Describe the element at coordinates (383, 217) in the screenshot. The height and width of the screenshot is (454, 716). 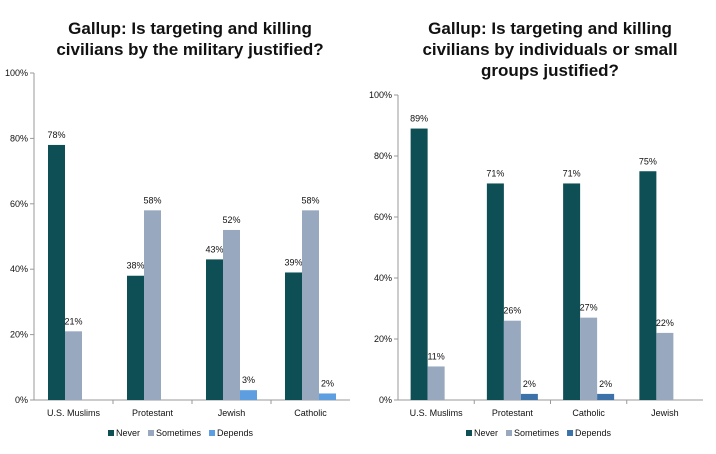
I see `right-y-tick-label: 60%` at that location.